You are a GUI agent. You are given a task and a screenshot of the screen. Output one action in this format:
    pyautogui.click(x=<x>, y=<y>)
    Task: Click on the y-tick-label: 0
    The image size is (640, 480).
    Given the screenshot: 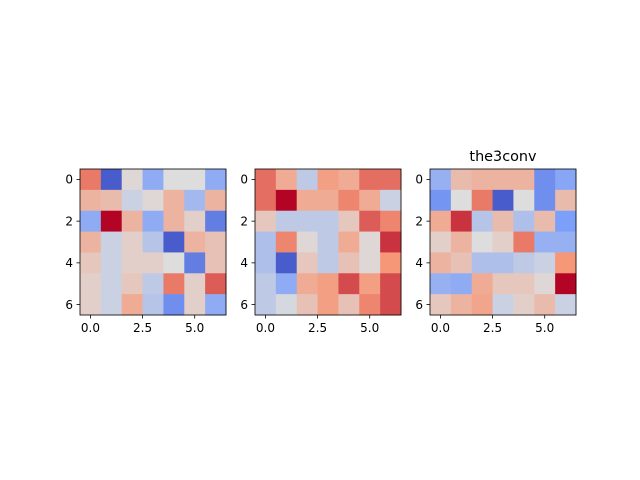 What is the action you would take?
    pyautogui.click(x=69, y=180)
    